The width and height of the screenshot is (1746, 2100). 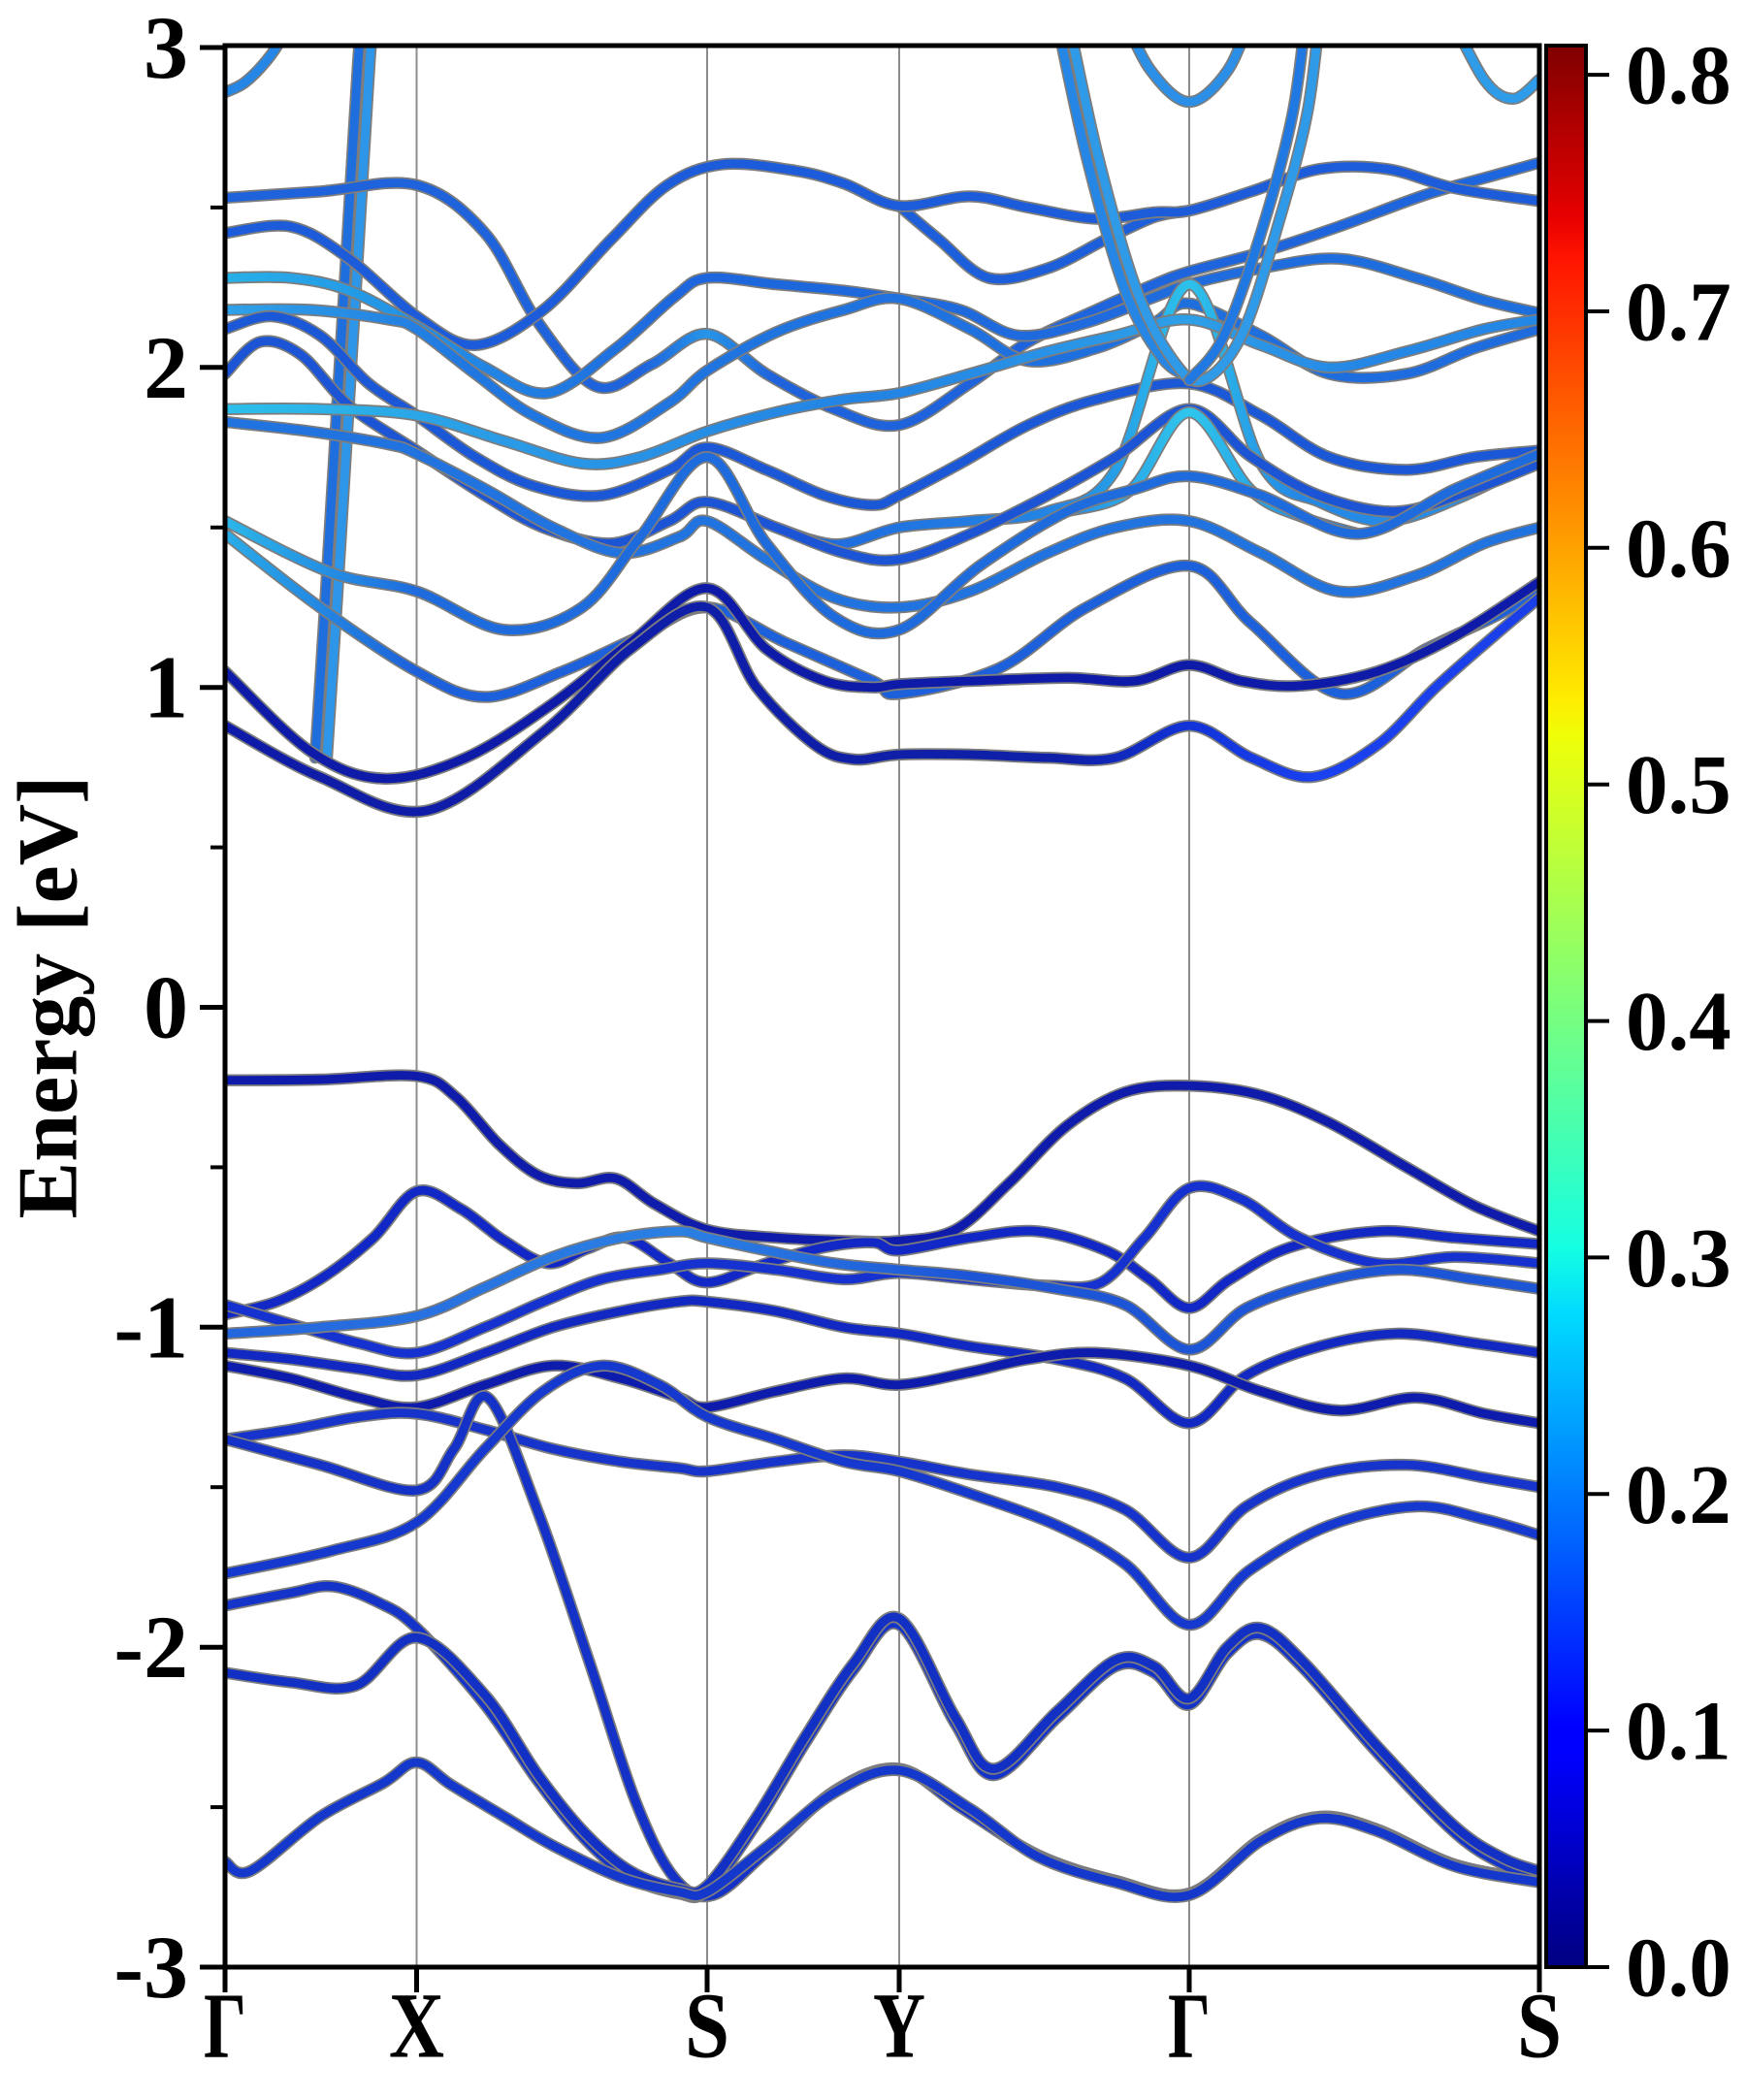 I want to click on svg-text: 0.1, so click(x=1678, y=1731).